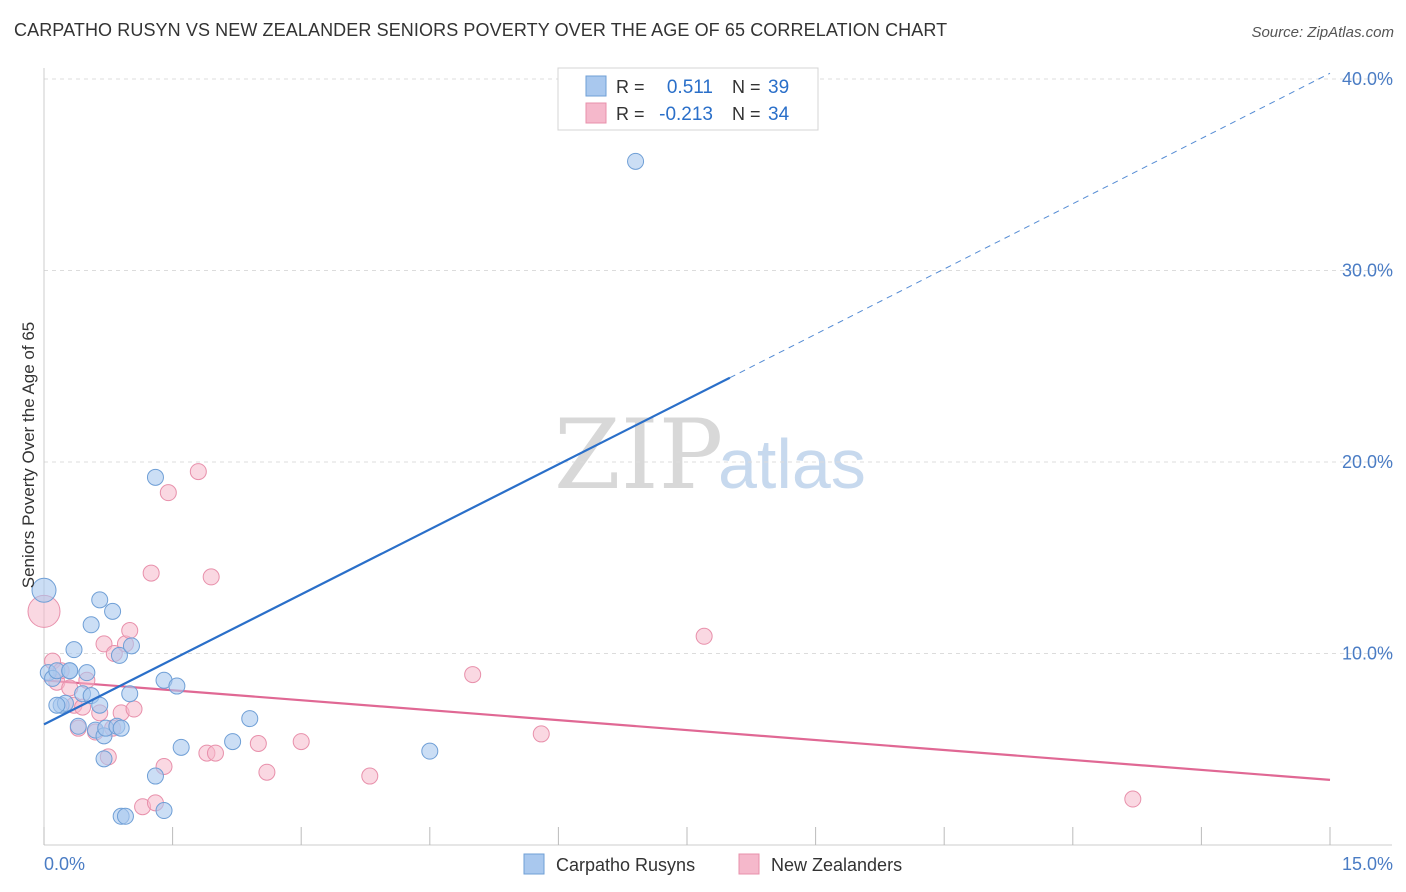 This screenshot has height=892, width=1406. What do you see at coordinates (688, 99) in the screenshot?
I see `correlation-legend: R = 0.511 N = 39 R = -0.213 N = 34` at bounding box center [688, 99].